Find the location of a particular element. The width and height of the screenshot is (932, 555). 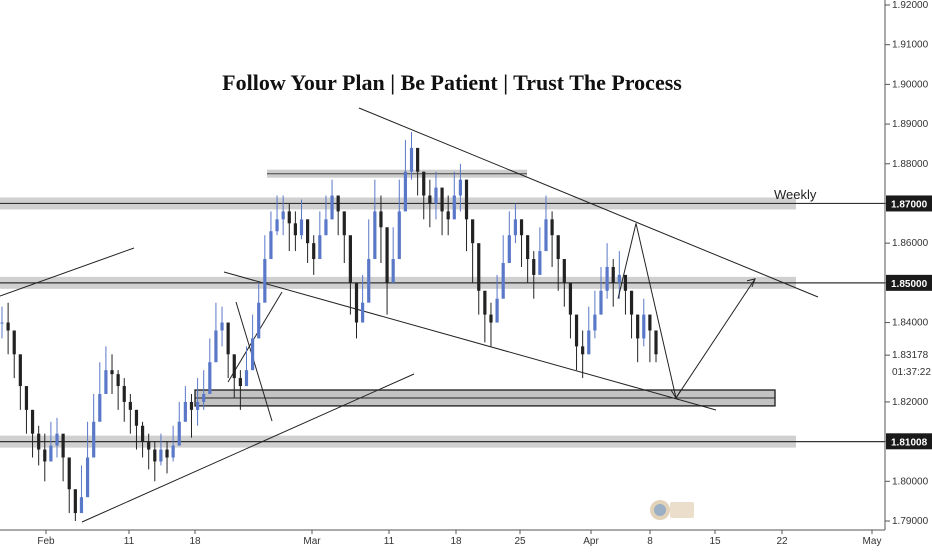

price-level-label: 1.87000 is located at coordinates (909, 204).